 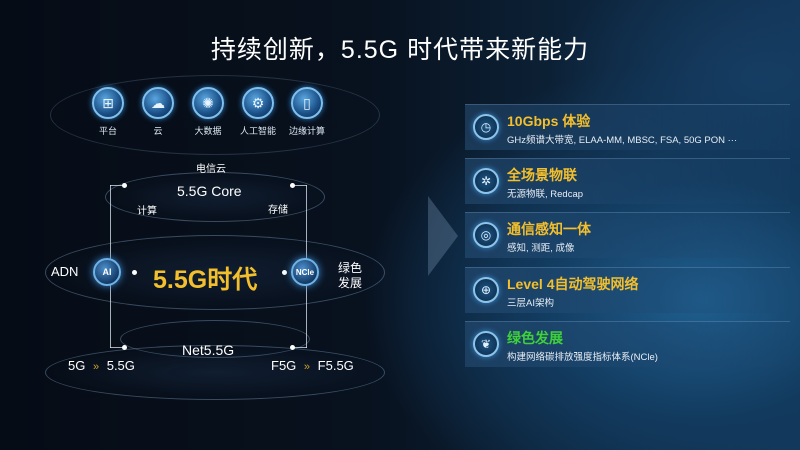 What do you see at coordinates (627, 344) in the screenshot?
I see `capability-item: ❦ 绿色发展 构建网络碳排放强度指标体系(NCle)` at bounding box center [627, 344].